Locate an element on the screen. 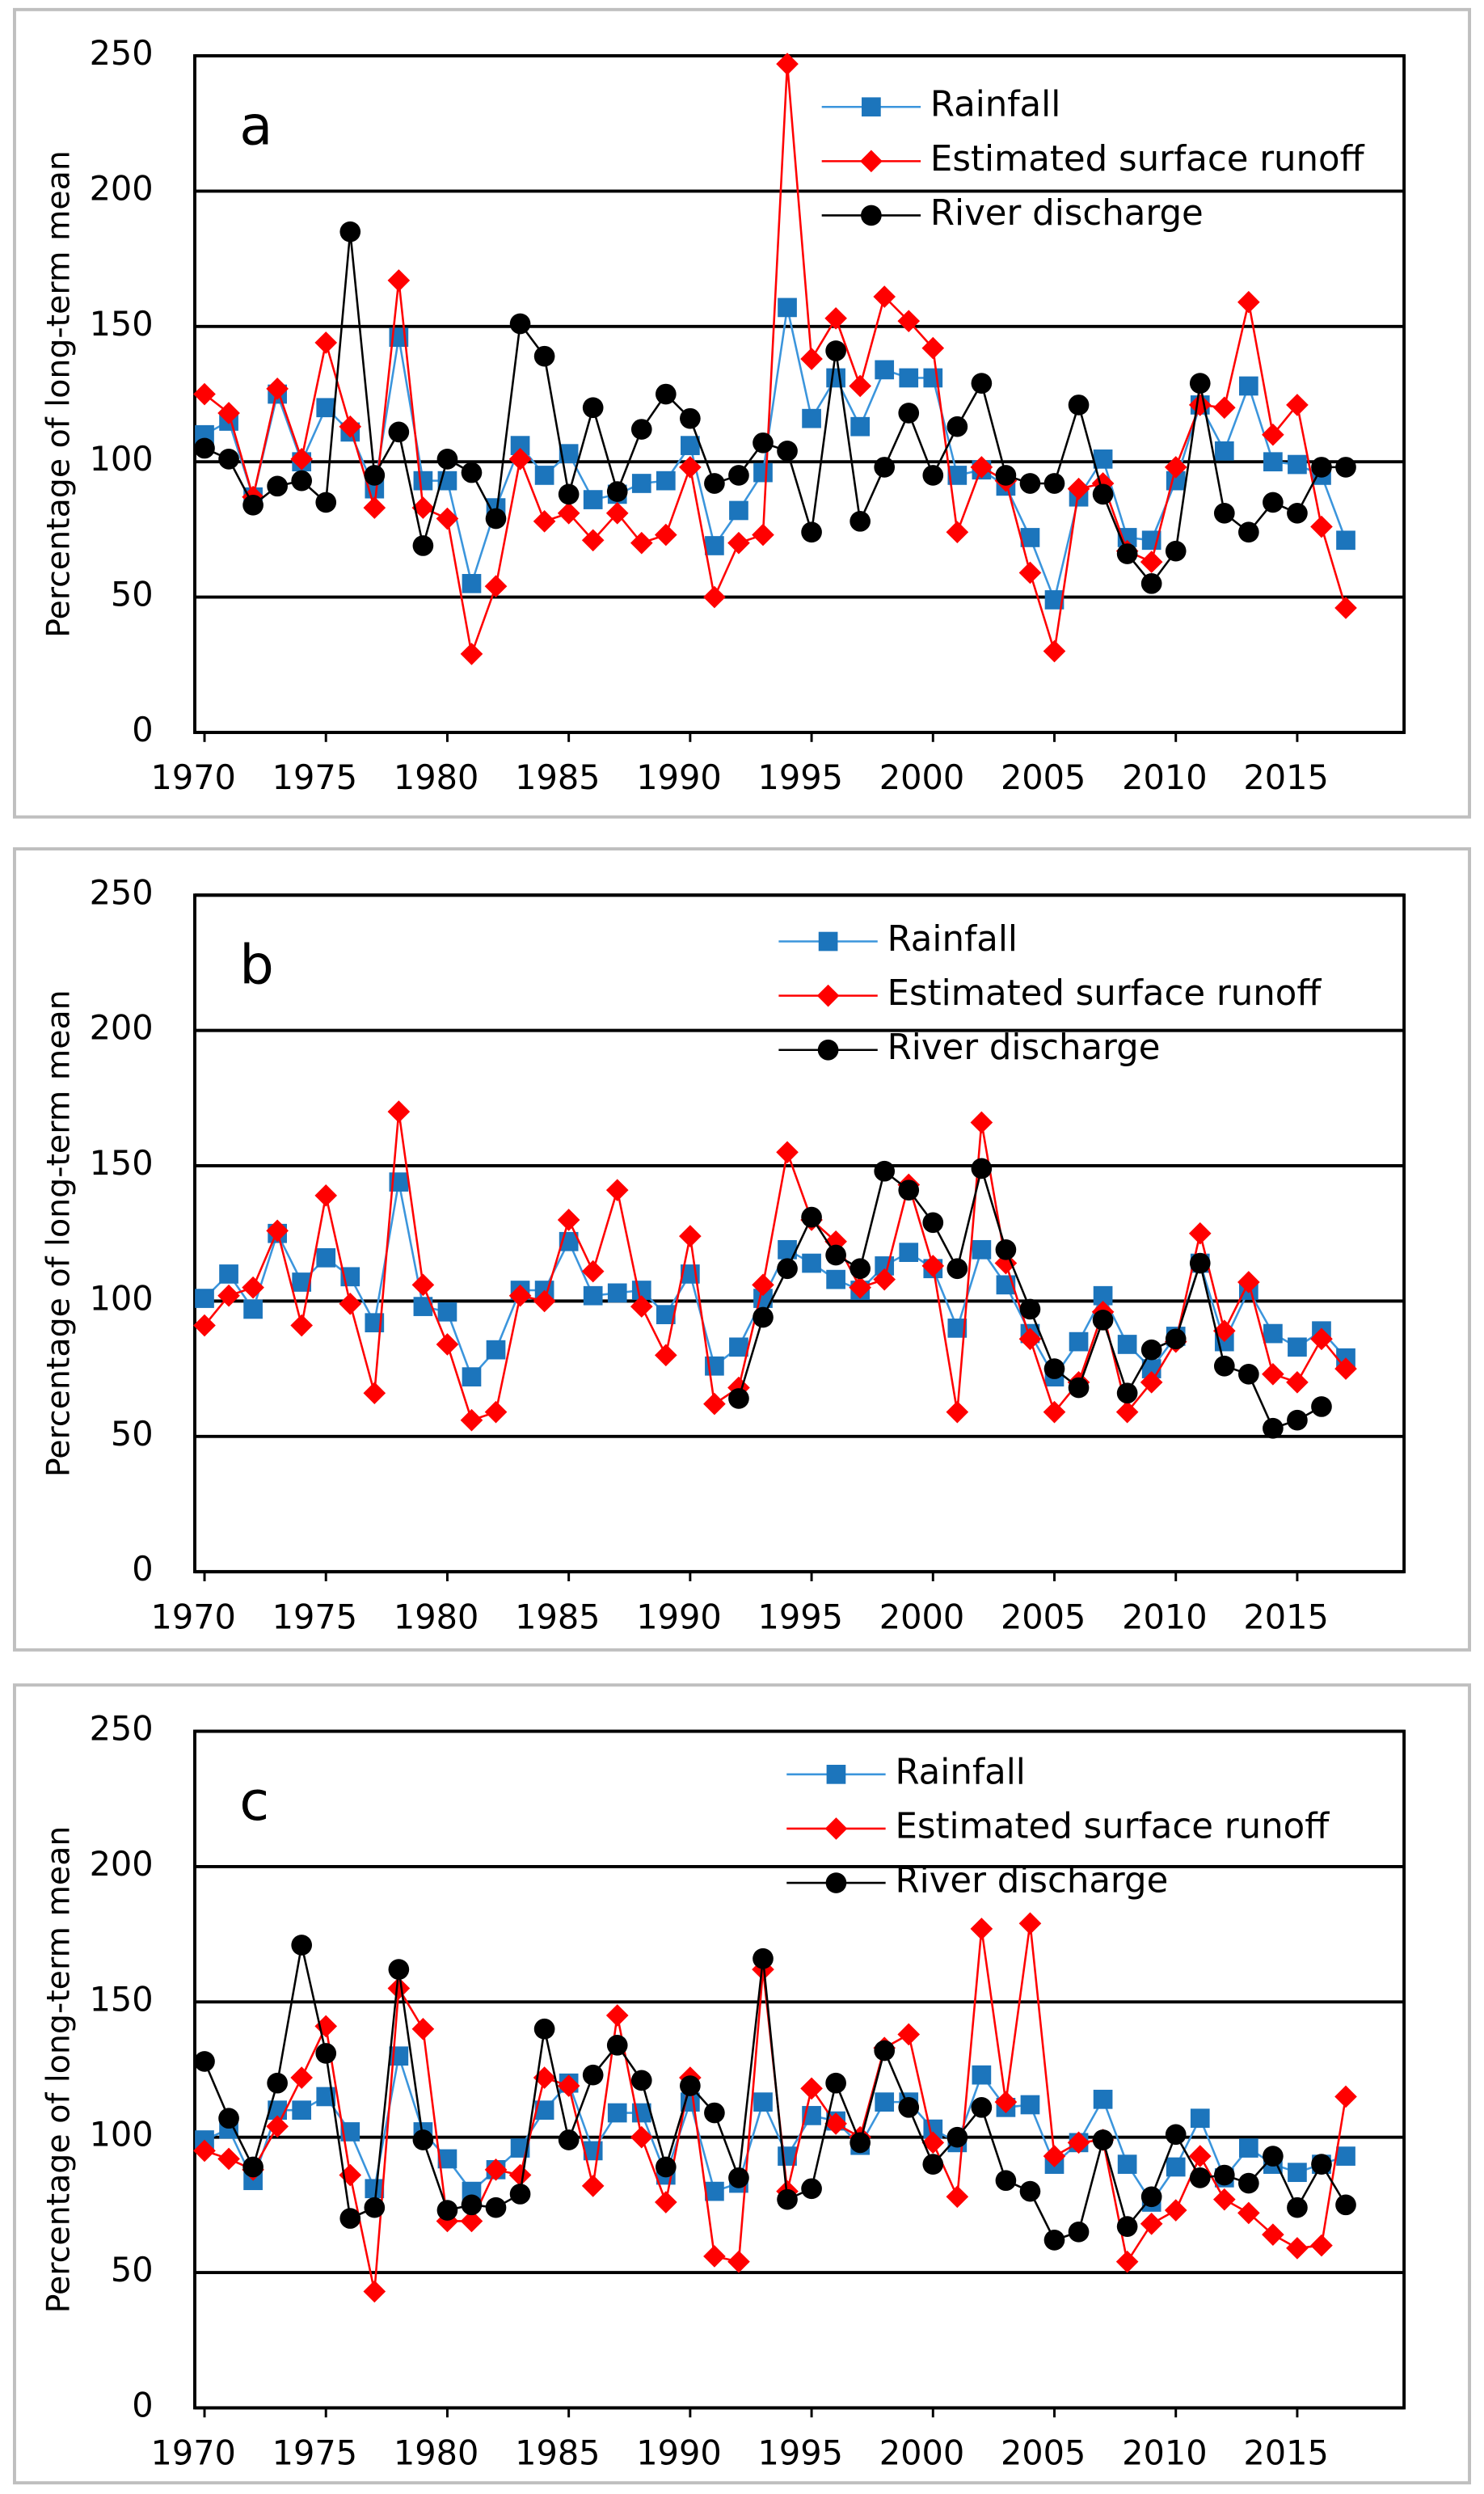 The height and width of the screenshot is (2494, 1484). y-tick-label: 150 is located at coordinates (122, 1163).